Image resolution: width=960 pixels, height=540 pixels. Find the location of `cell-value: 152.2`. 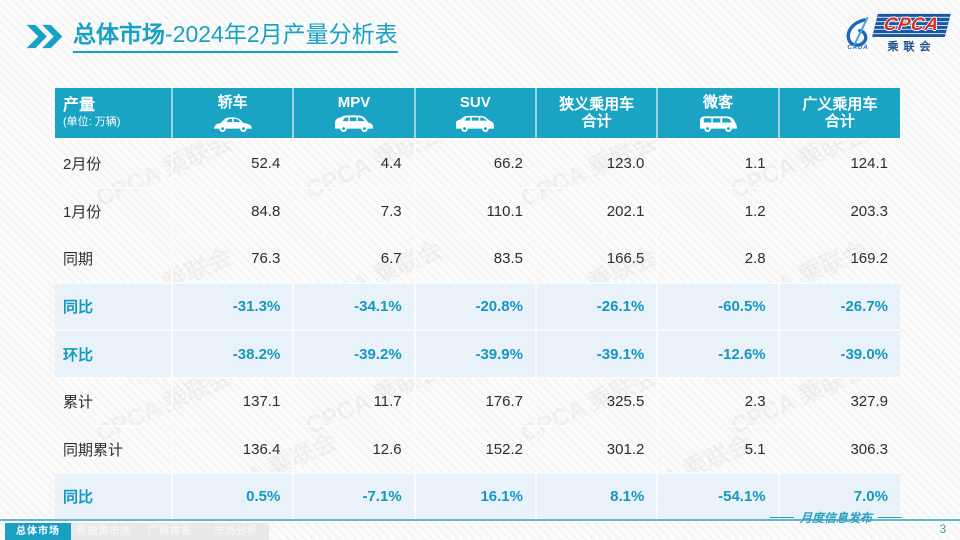

cell-value: 152.2 is located at coordinates (475, 450).